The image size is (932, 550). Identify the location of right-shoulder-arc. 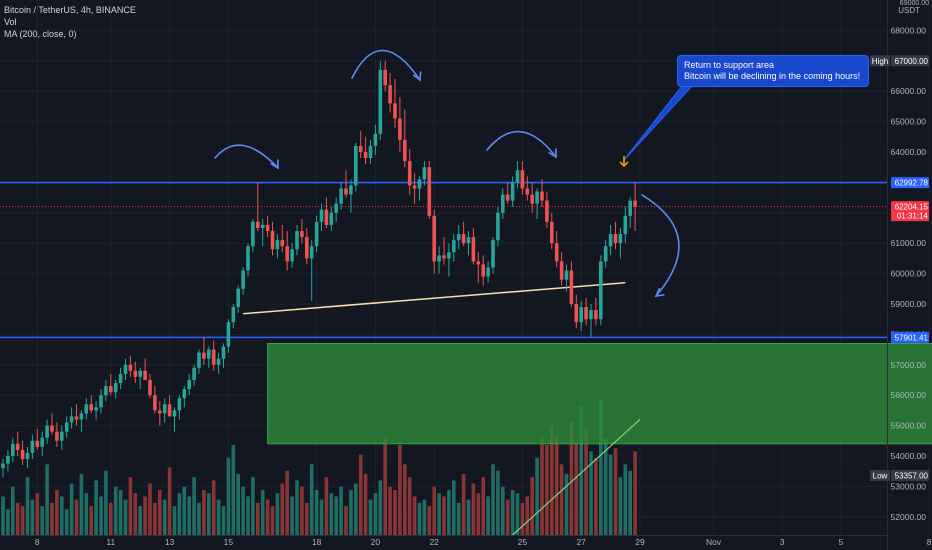
(521, 144).